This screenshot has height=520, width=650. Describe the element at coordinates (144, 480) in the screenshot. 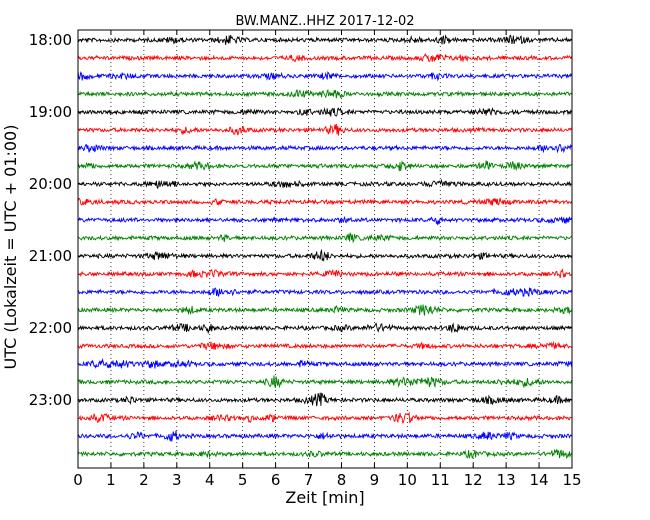

I see `x-tick-label: 2` at that location.